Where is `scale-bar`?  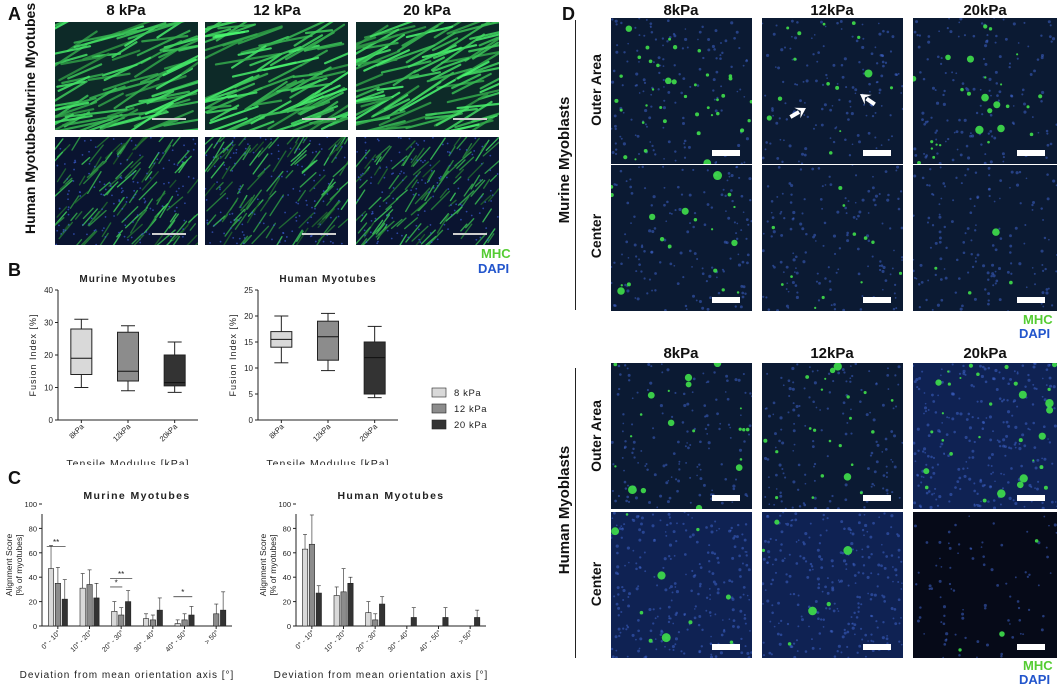
scale-bar is located at coordinates (726, 498).